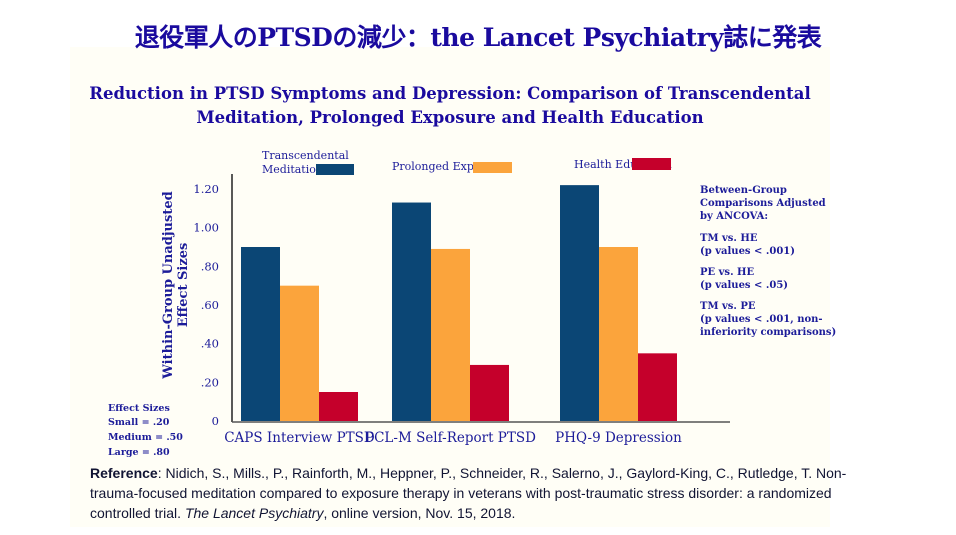 The height and width of the screenshot is (535, 956). Describe the element at coordinates (478, 37) in the screenshot. I see `slide-title: 退役軍人のPTSDの減少：the Lancet Psychiatry誌に発表` at that location.